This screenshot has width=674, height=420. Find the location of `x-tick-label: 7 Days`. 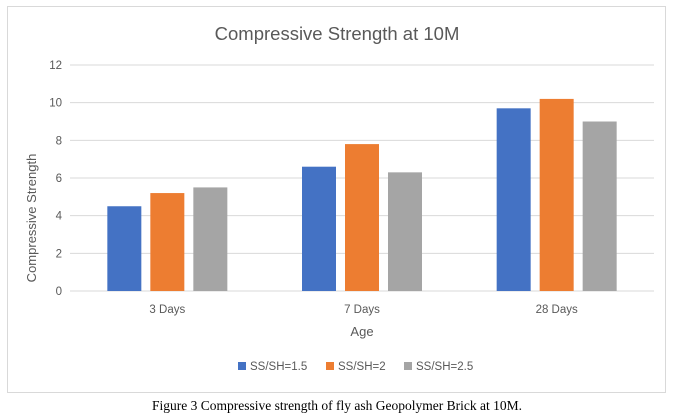

x-tick-label: 7 Days is located at coordinates (362, 310).